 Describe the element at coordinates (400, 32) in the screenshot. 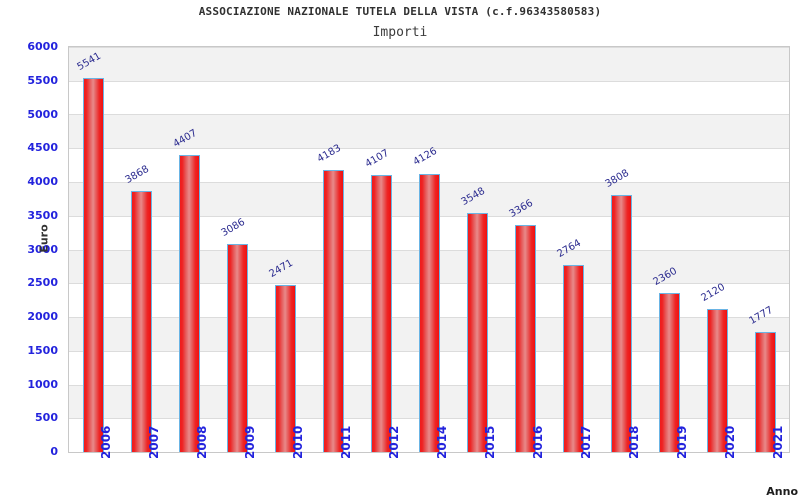

I see `chart-subtitle: Importi` at that location.